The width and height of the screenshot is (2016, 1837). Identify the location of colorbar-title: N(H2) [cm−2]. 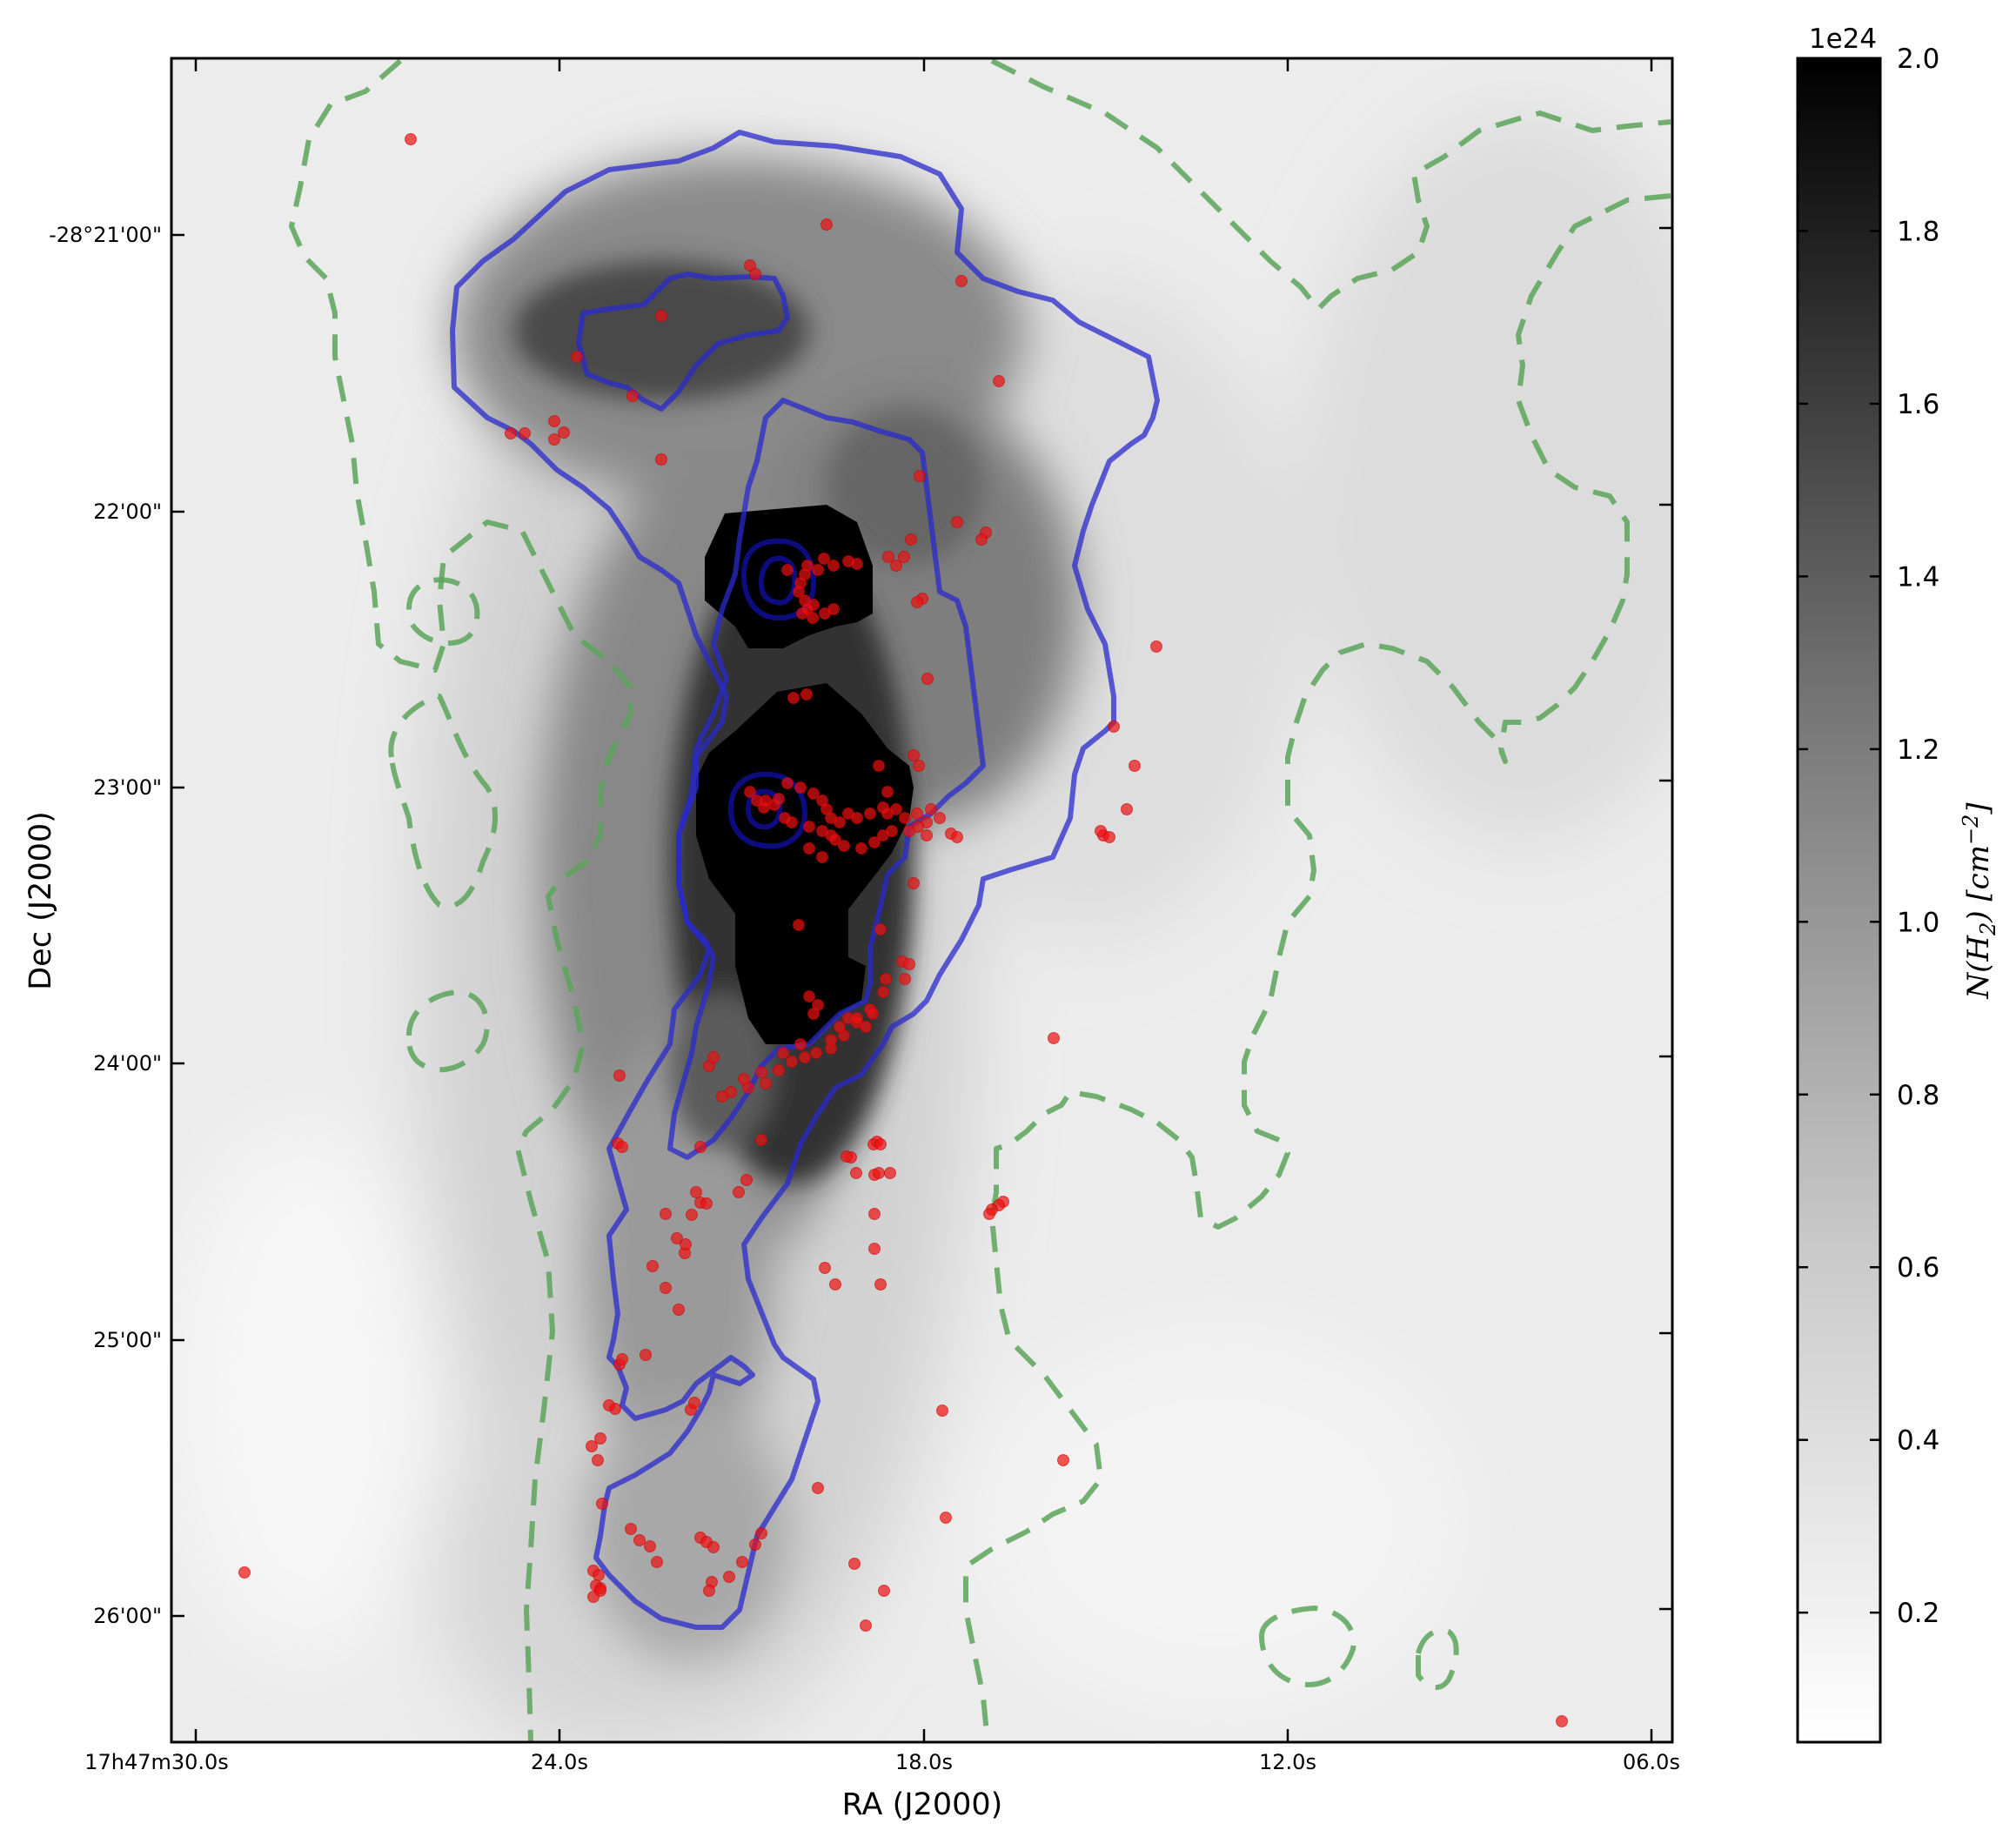
(1979, 901).